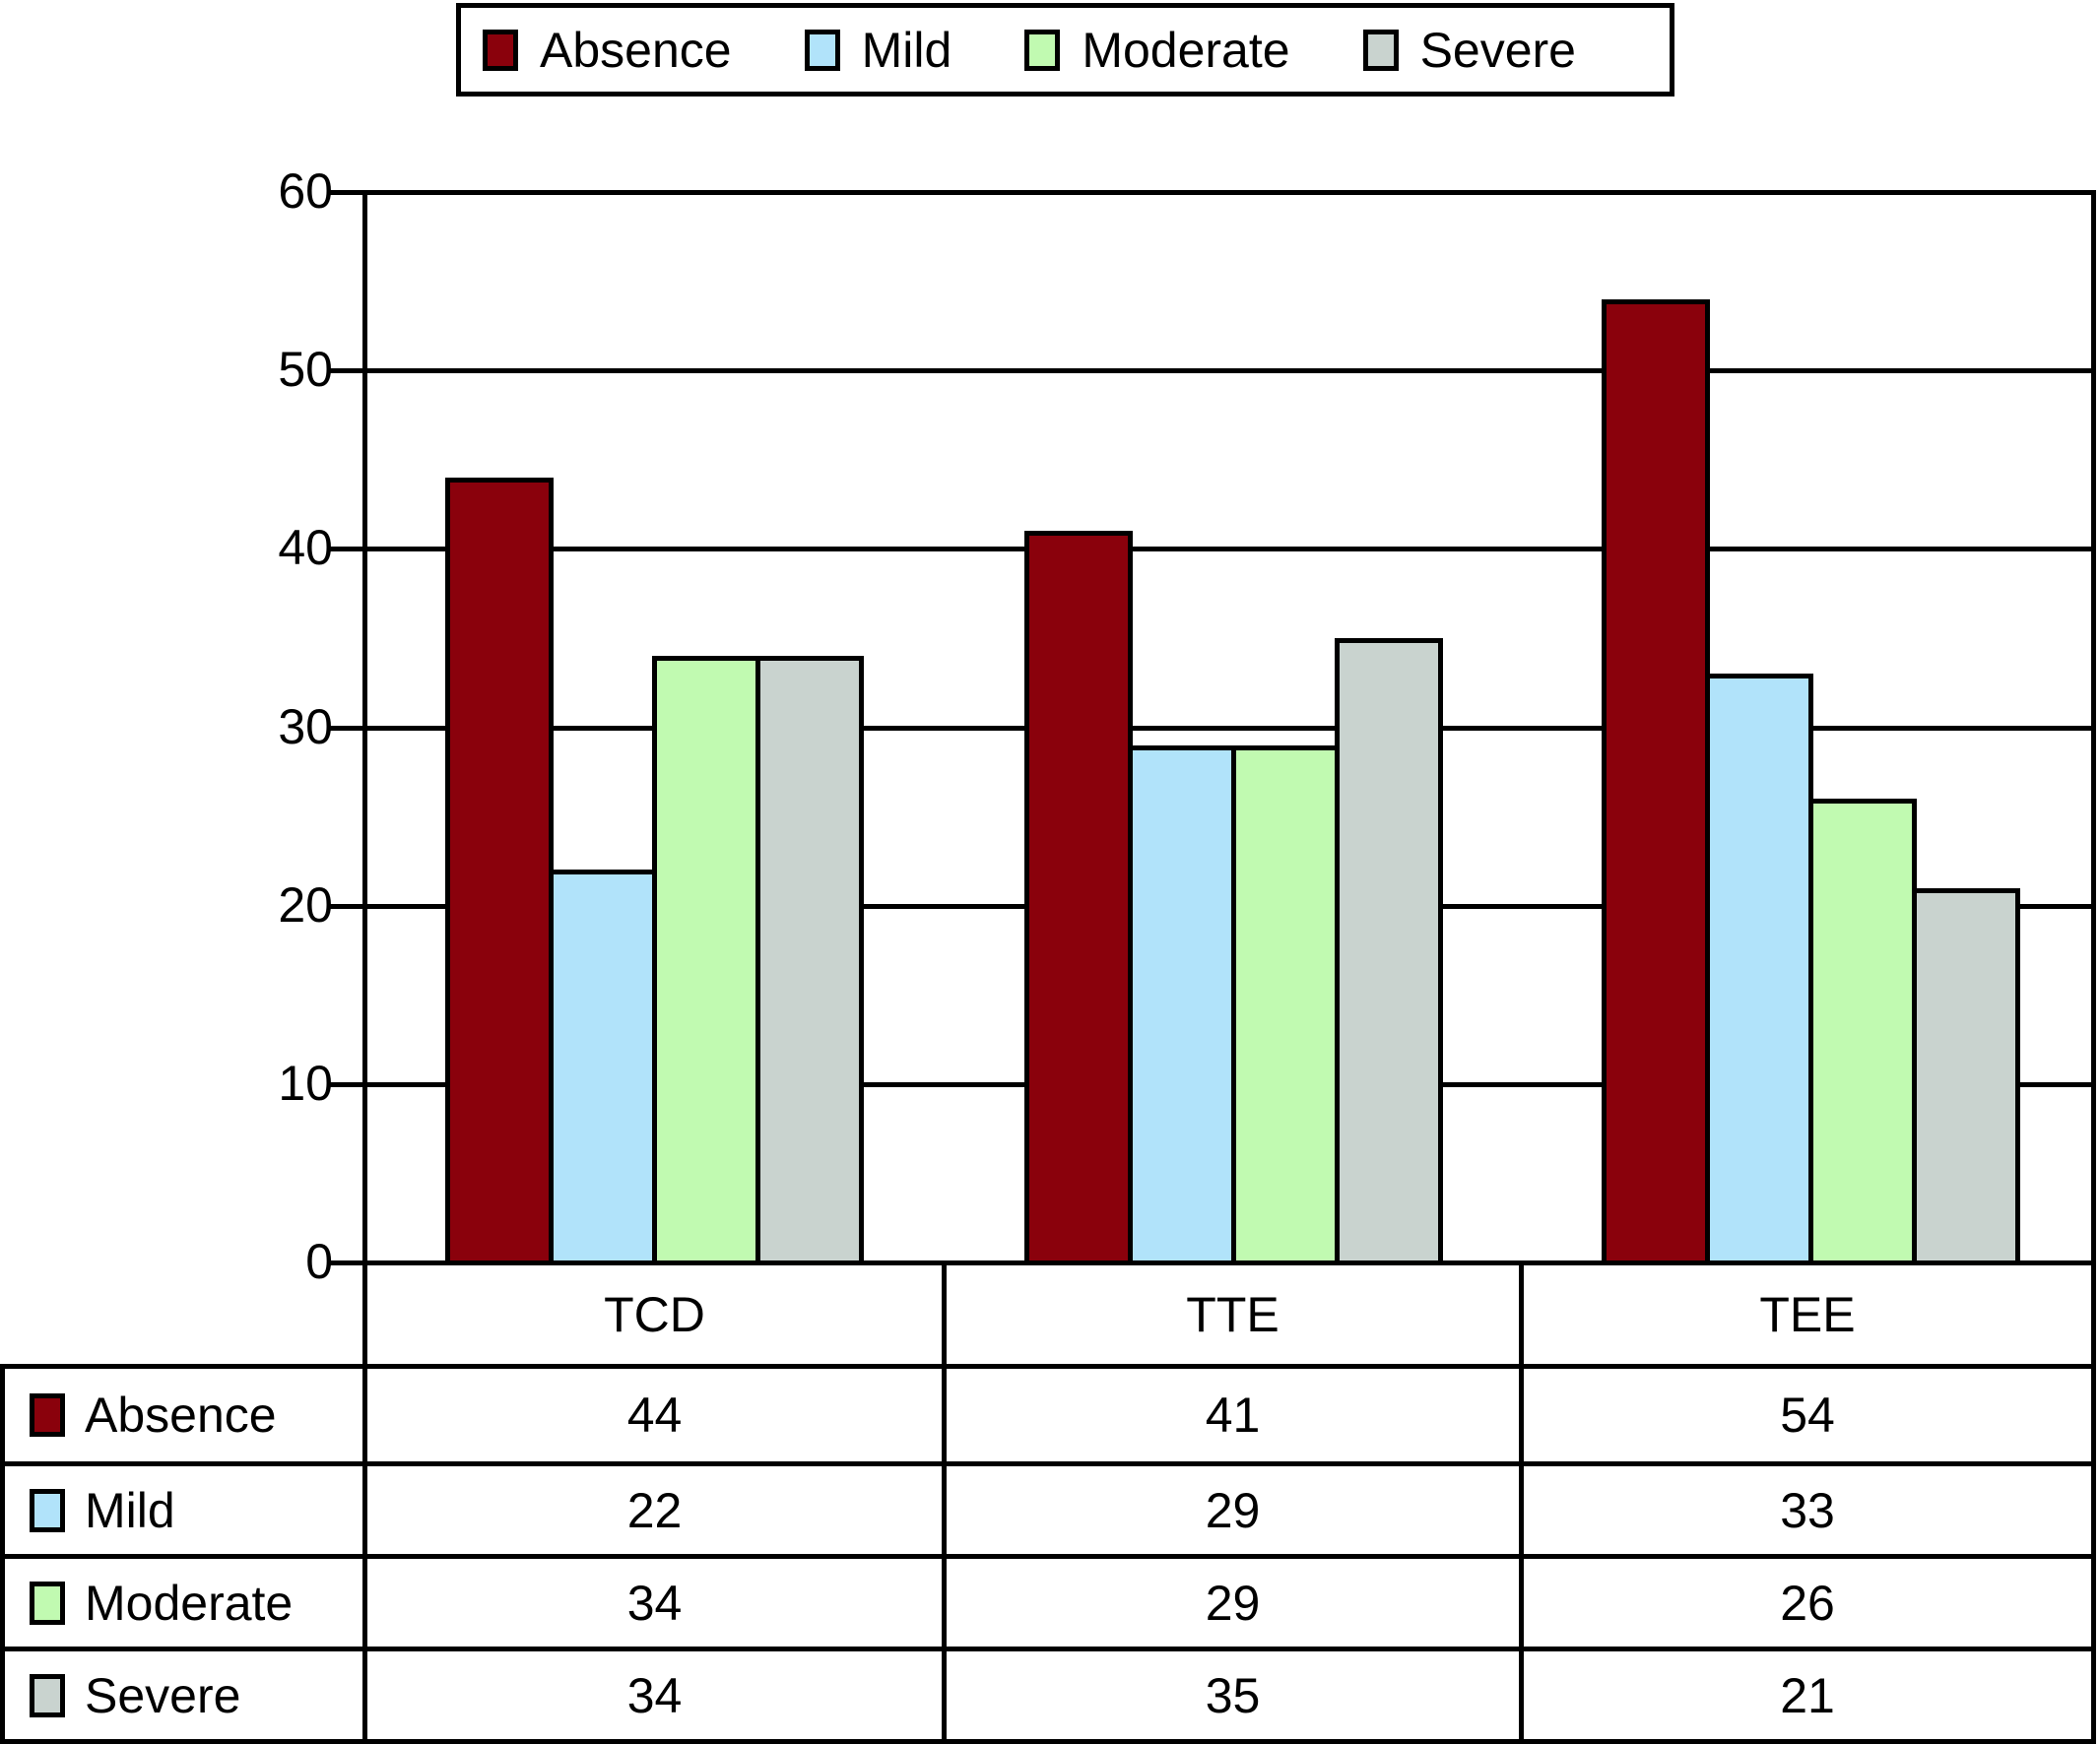 This screenshot has height=1744, width=2100. Describe the element at coordinates (1042, 50) in the screenshot. I see `legend-swatch-moderate` at that location.